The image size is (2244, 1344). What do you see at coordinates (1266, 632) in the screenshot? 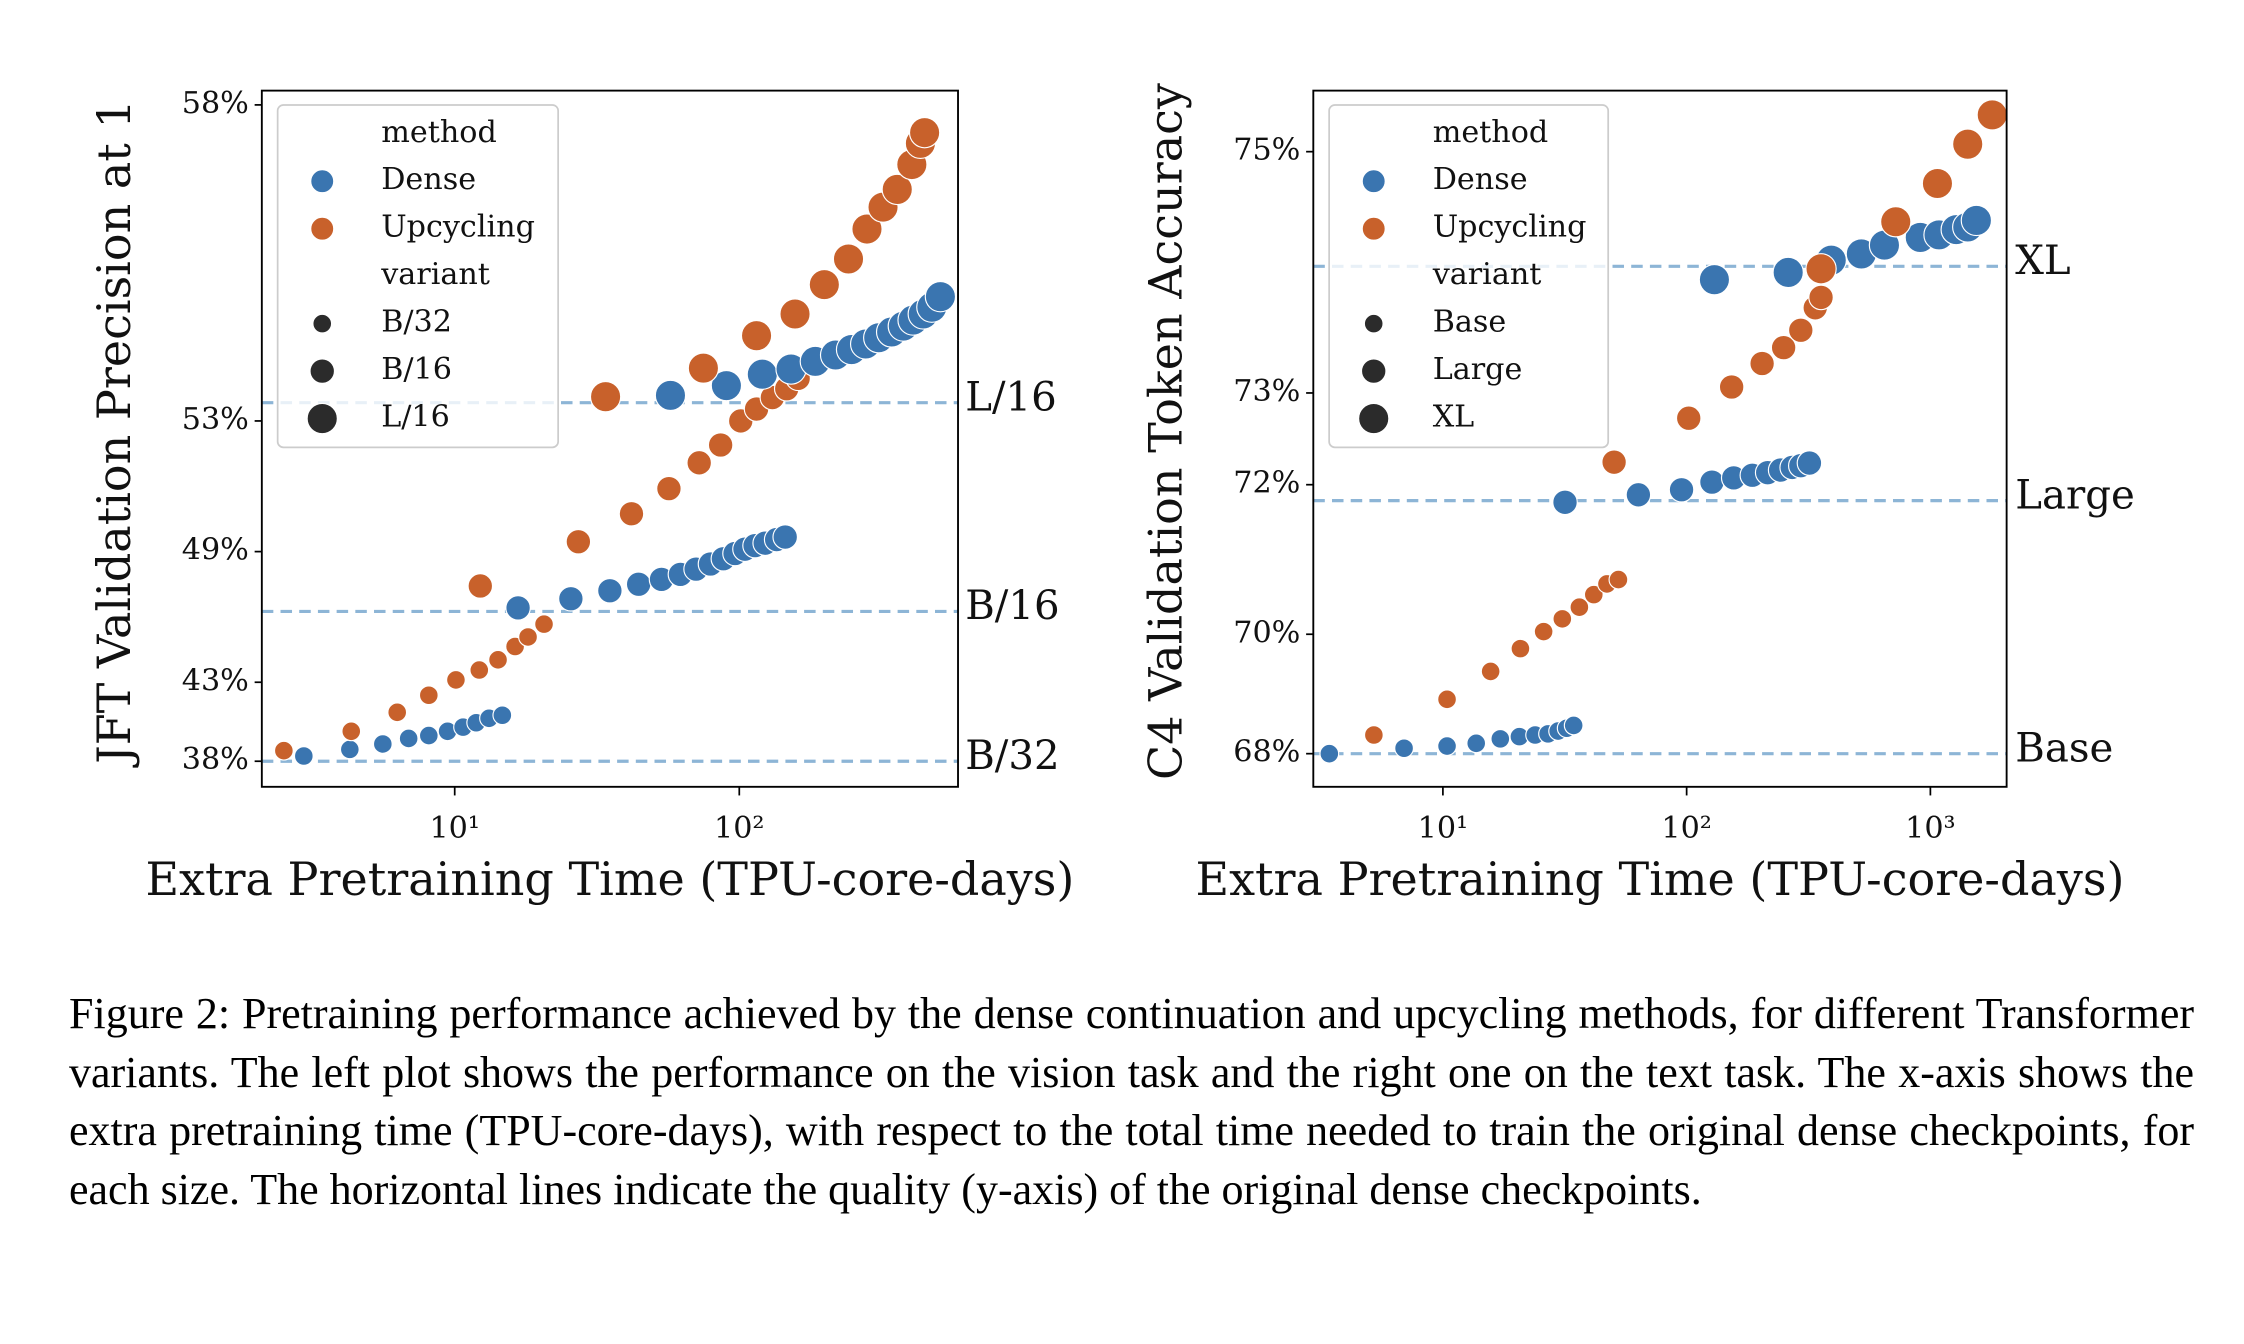
I see `y-tick-label: 70%` at bounding box center [1266, 632].